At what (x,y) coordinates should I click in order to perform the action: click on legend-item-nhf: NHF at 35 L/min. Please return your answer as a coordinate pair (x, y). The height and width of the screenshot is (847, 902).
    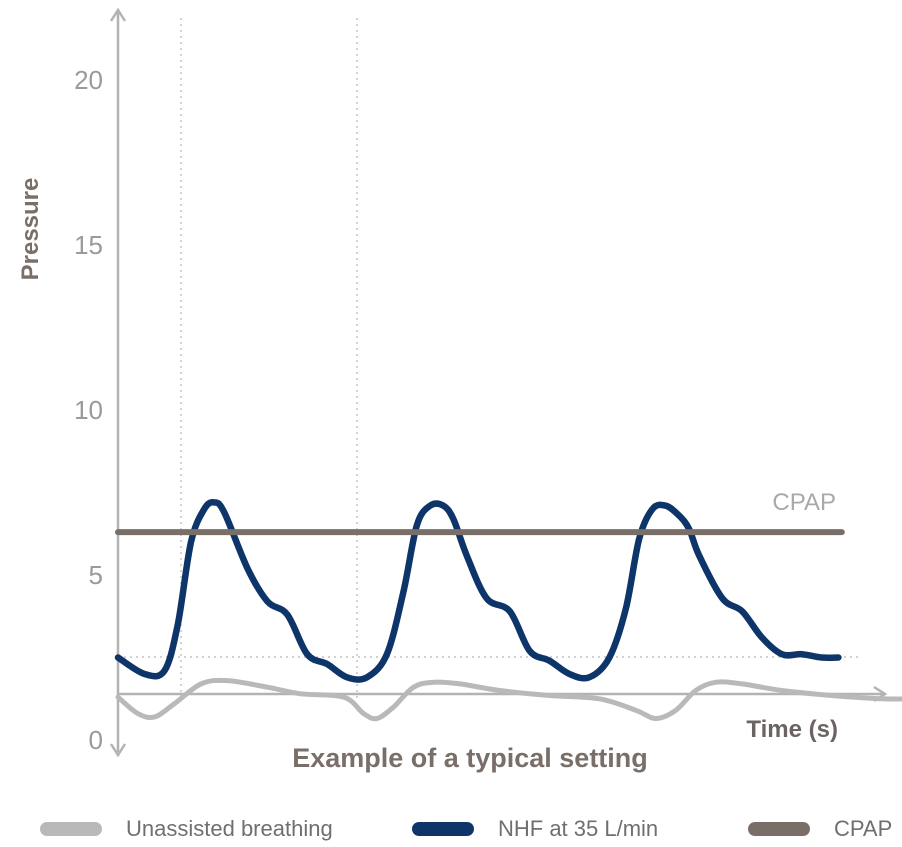
    Looking at the image, I should click on (535, 829).